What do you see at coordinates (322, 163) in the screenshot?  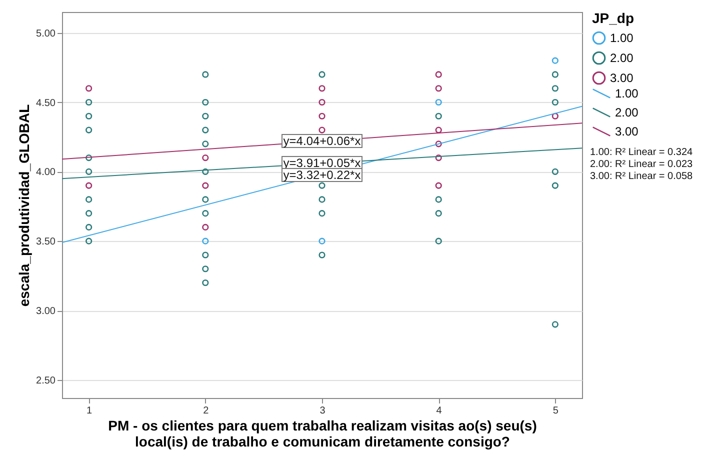 I see `annotation: y=3.91+0.05*x` at bounding box center [322, 163].